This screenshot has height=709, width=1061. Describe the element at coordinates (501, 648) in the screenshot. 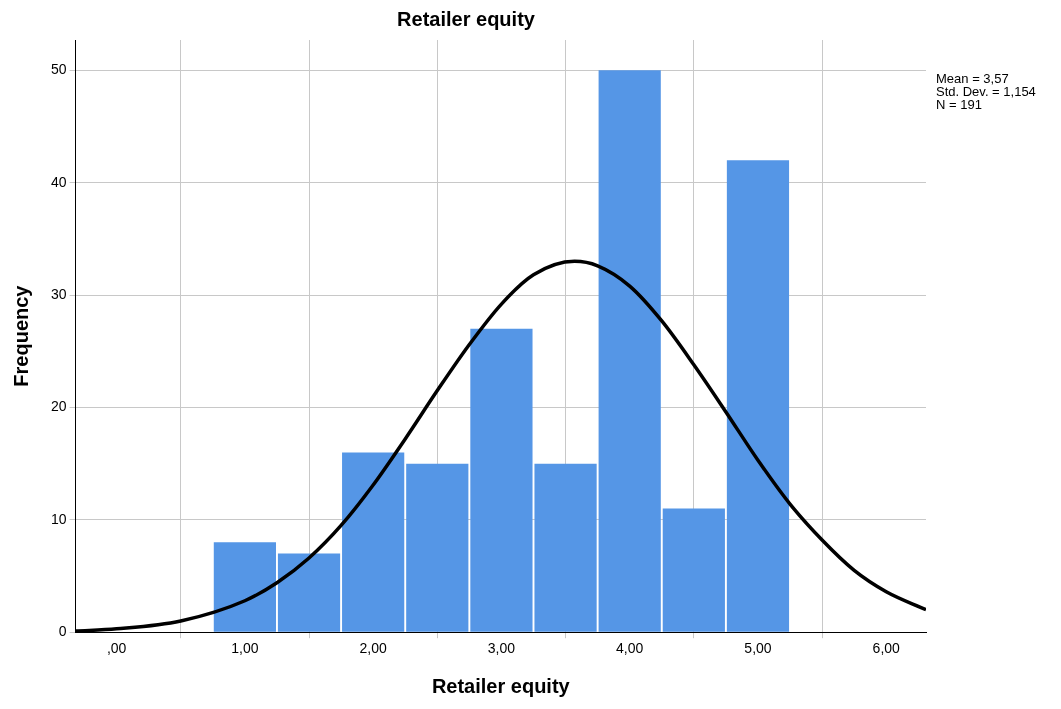

I see `x-tick-label: 3,00` at that location.